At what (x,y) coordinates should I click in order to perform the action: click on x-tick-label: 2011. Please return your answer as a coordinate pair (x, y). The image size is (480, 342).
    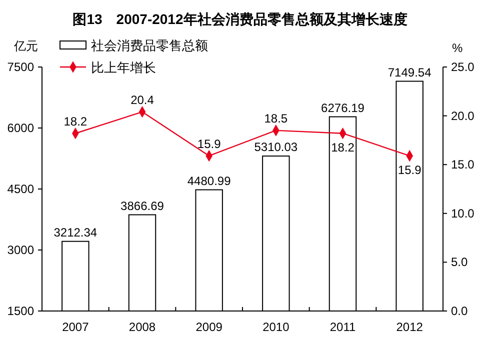
    Looking at the image, I should click on (343, 327).